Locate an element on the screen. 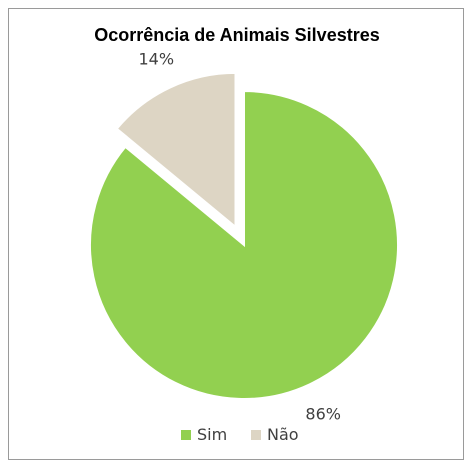 The image size is (473, 468). legend: Sim Não is located at coordinates (240, 434).